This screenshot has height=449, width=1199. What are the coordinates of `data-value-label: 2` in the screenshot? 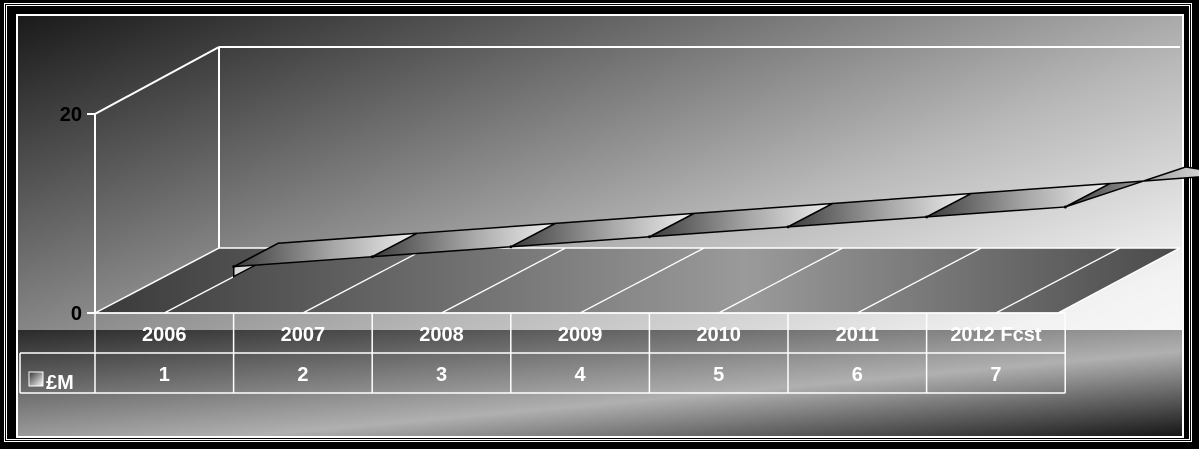 It's located at (302, 375).